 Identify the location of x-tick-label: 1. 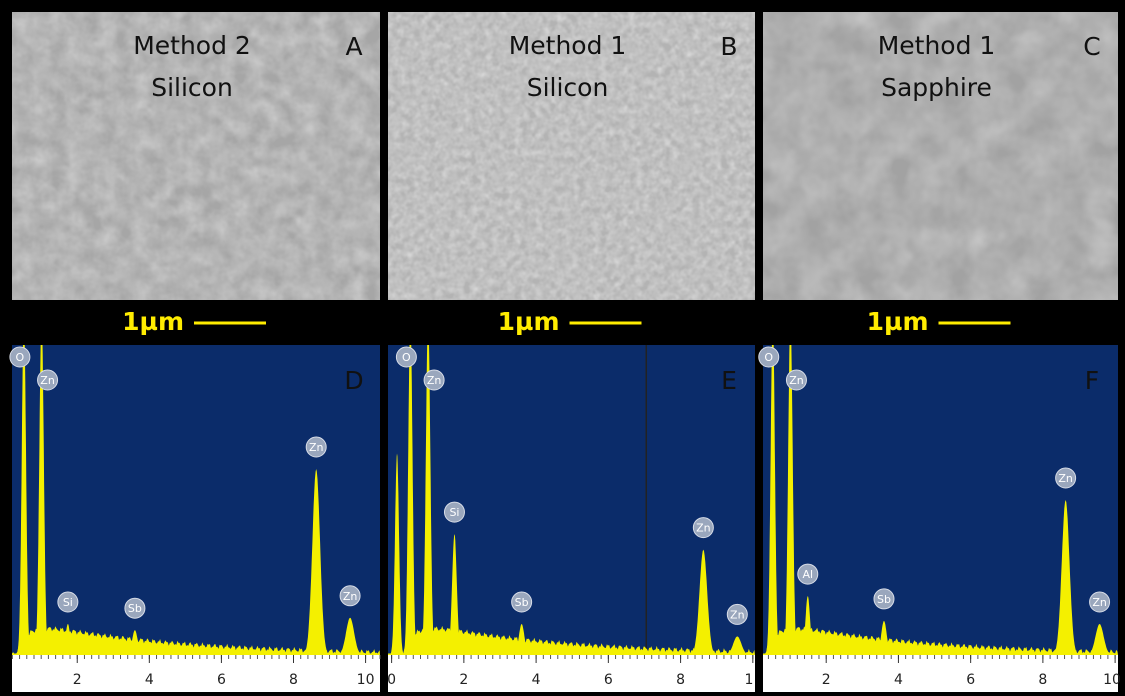
(749, 680).